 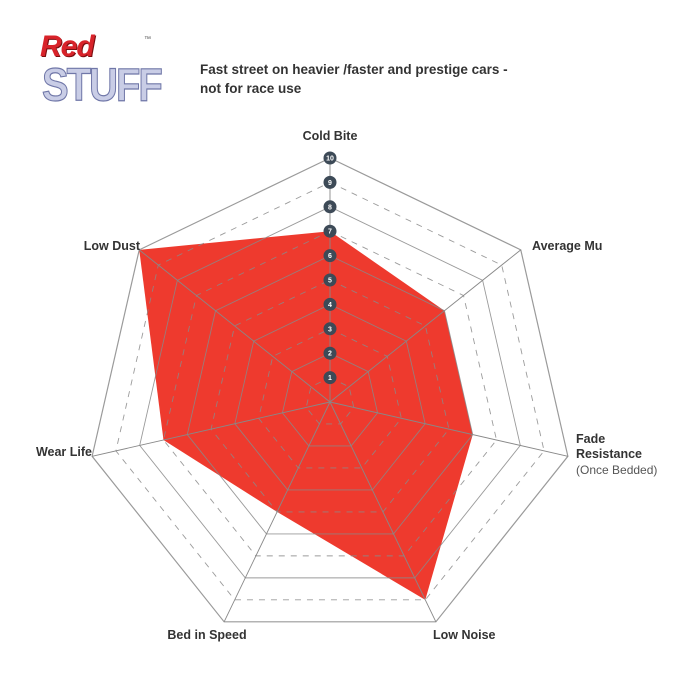 I want to click on scale-tick-label: 7, so click(x=330, y=232).